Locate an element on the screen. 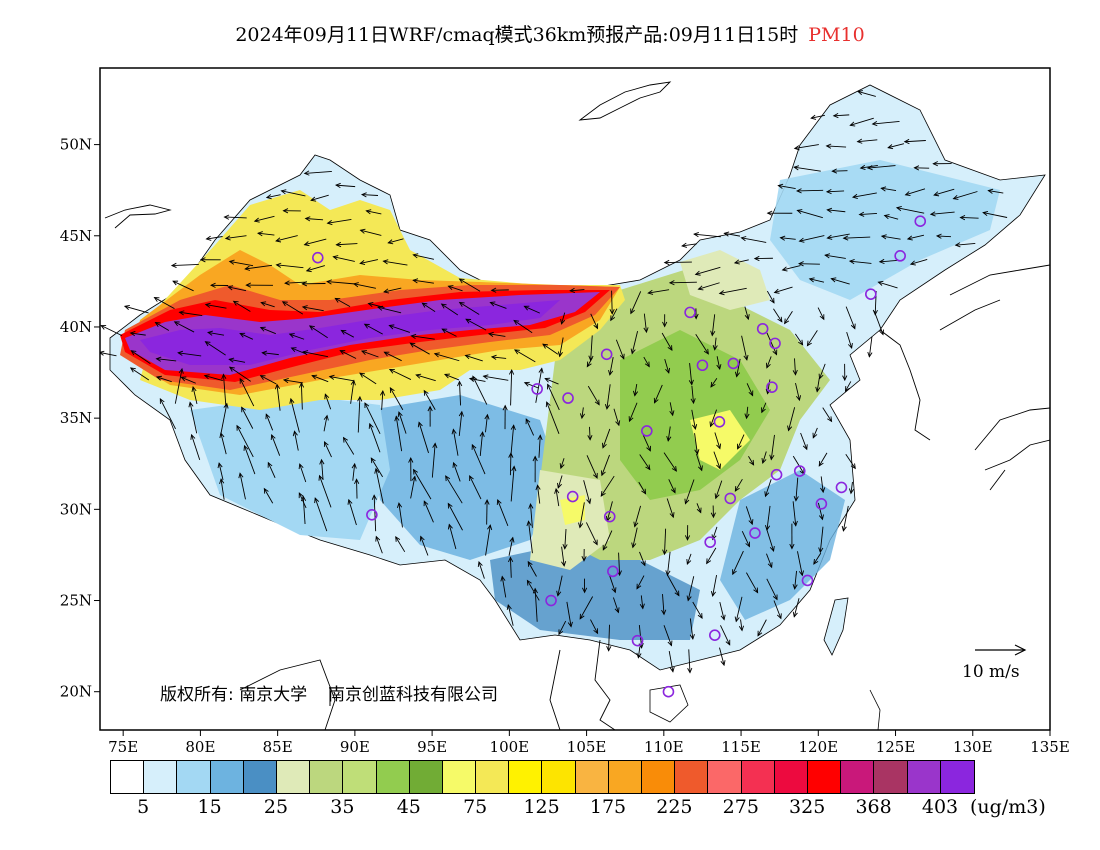 The image size is (1100, 850). lon-tick-label: 125E is located at coordinates (896, 747).